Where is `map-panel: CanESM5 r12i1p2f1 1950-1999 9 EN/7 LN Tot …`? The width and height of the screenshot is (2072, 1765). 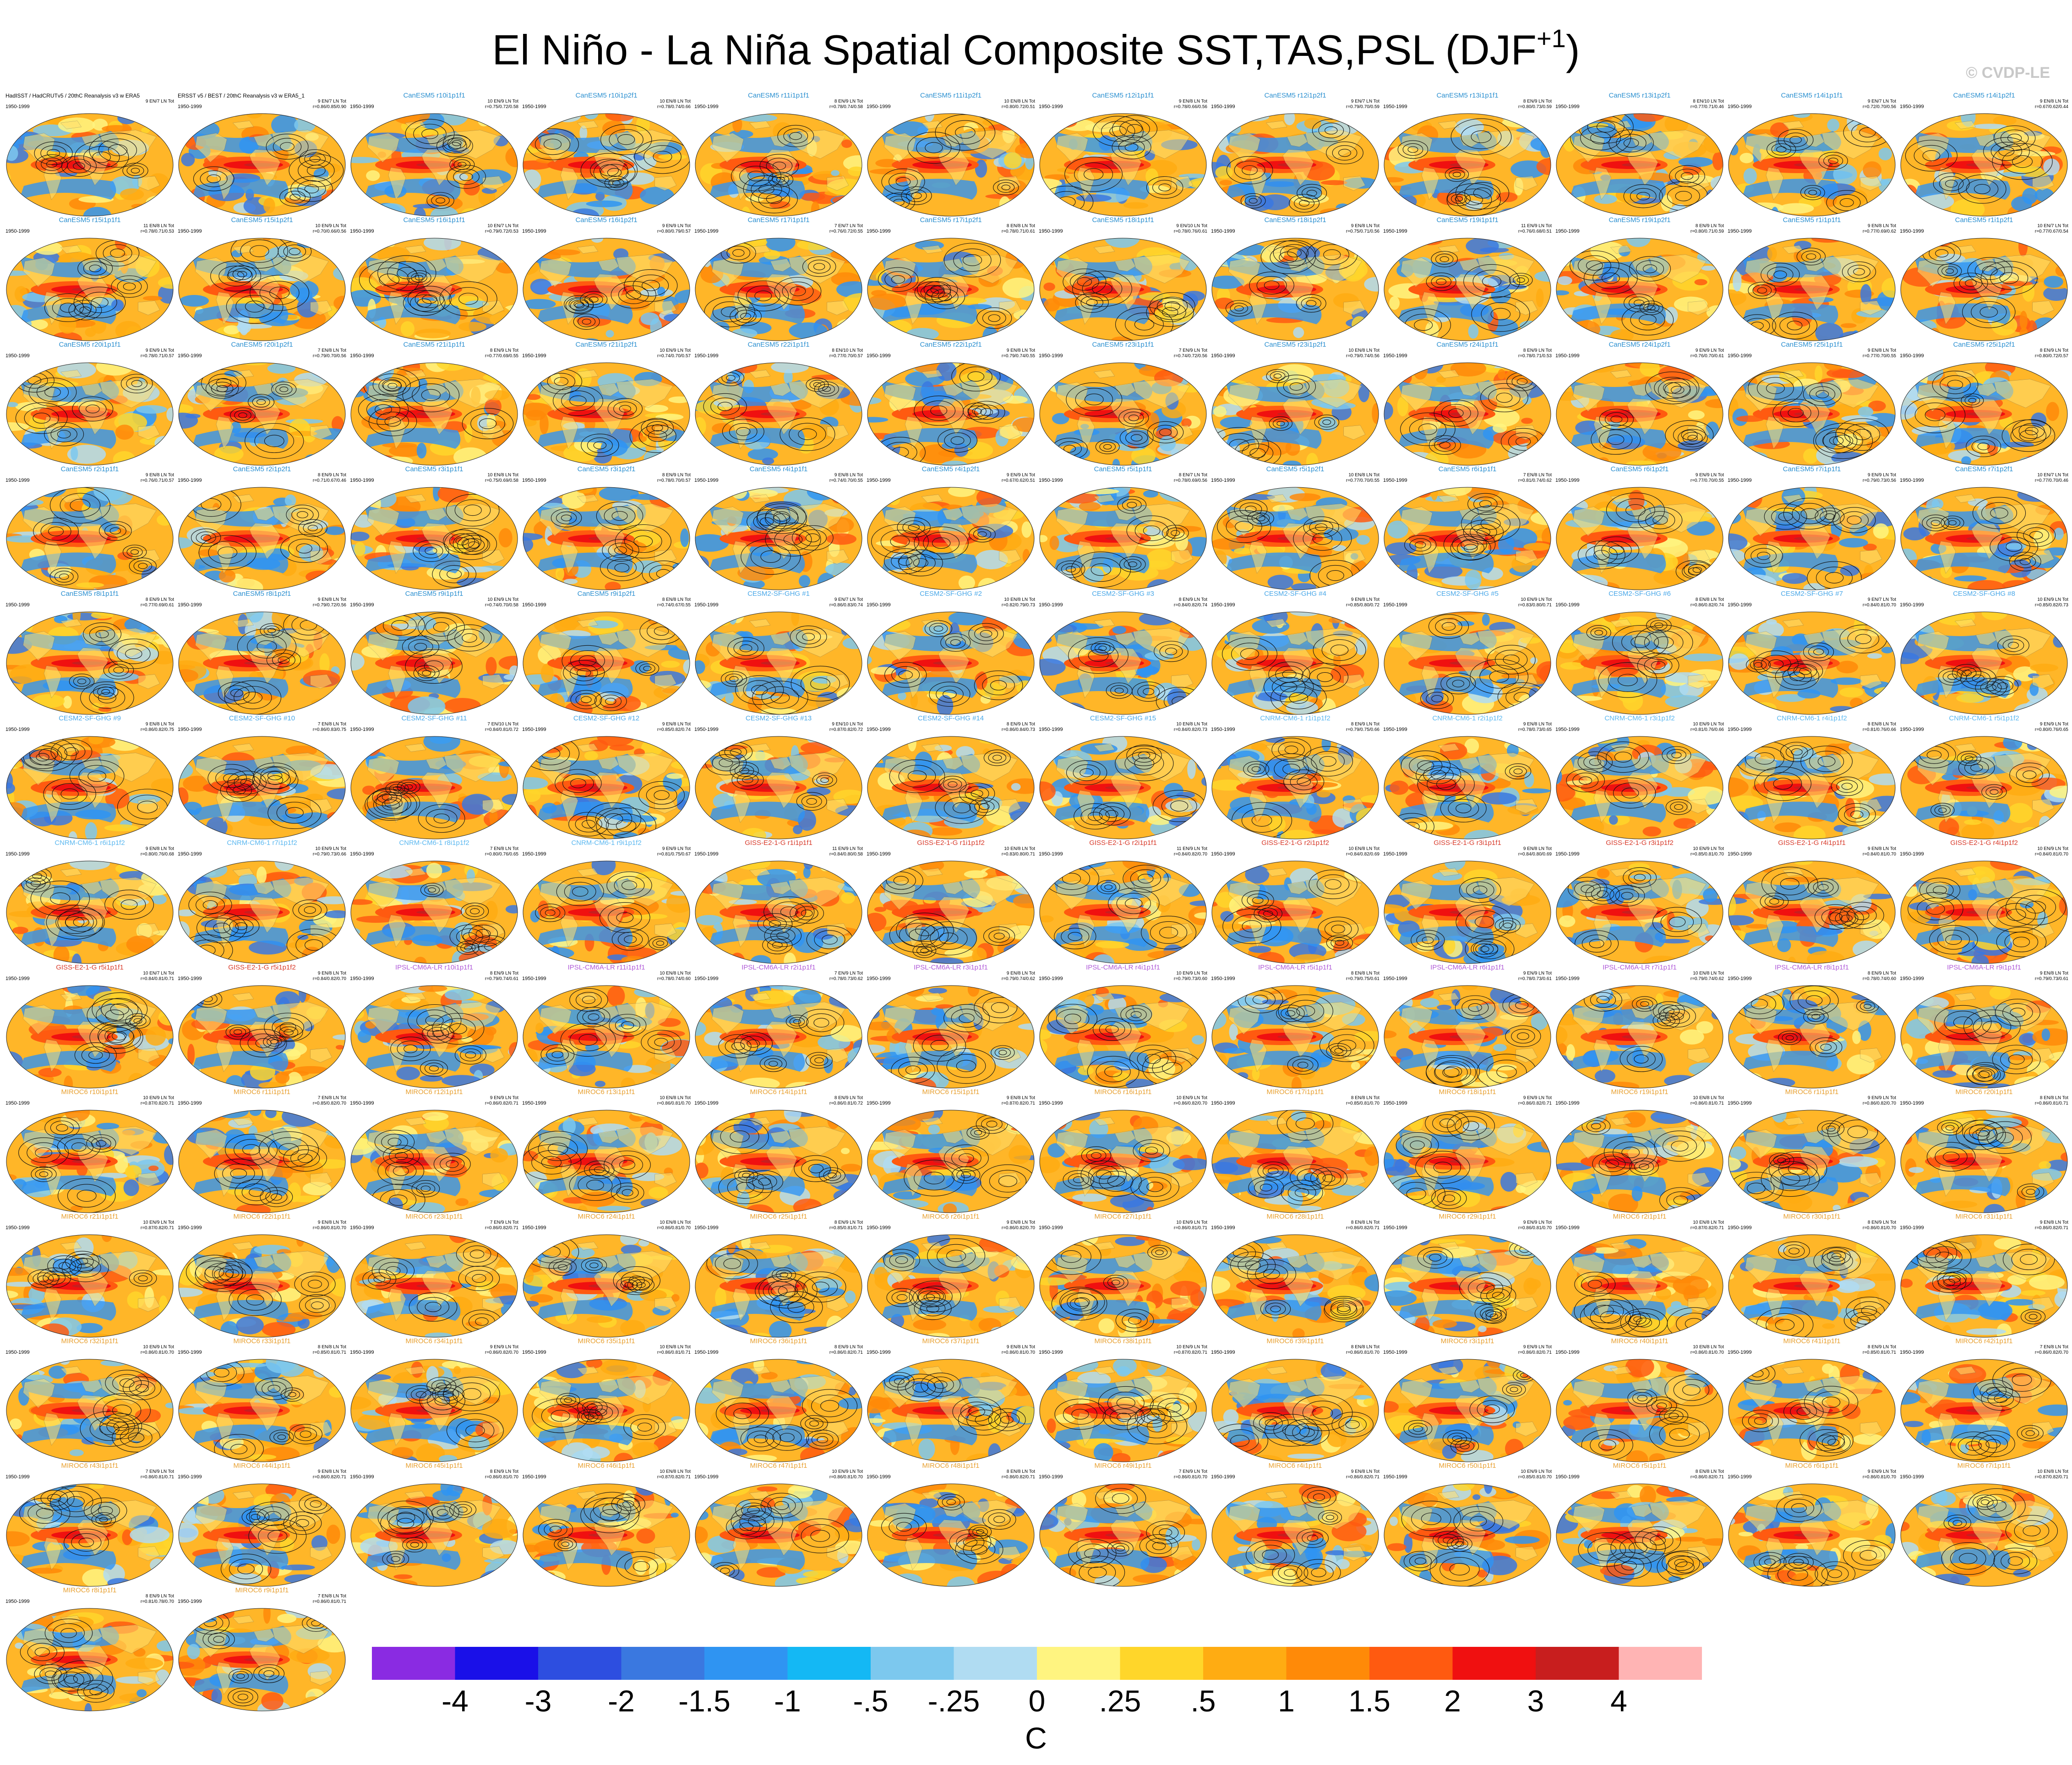
map-panel: CanESM5 r12i1p2f1 1950-1999 9 EN/7 LN Tot … is located at coordinates (1295, 157).